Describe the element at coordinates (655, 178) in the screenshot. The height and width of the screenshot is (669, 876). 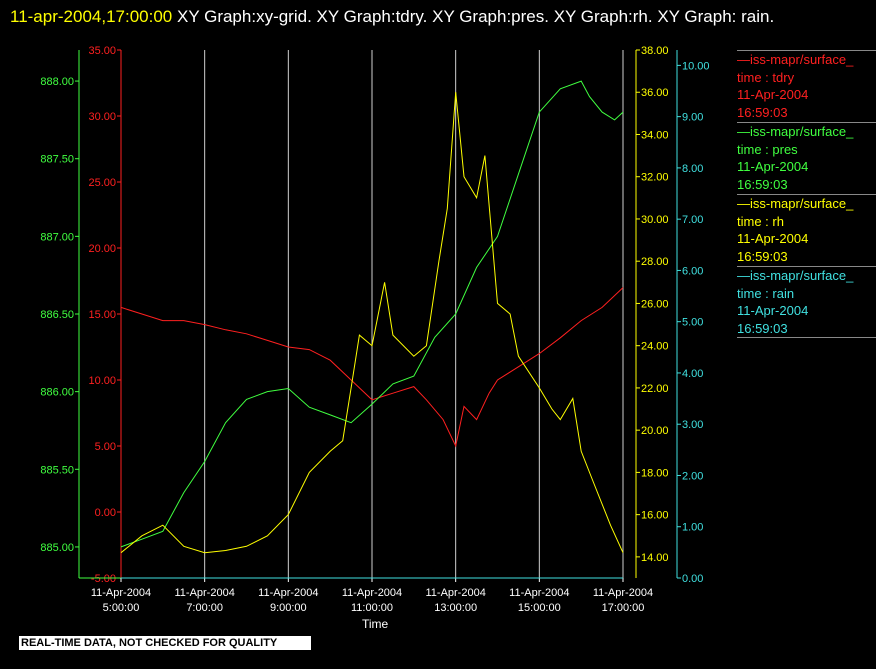
I see `rh-tick-label-9: 32.00` at that location.